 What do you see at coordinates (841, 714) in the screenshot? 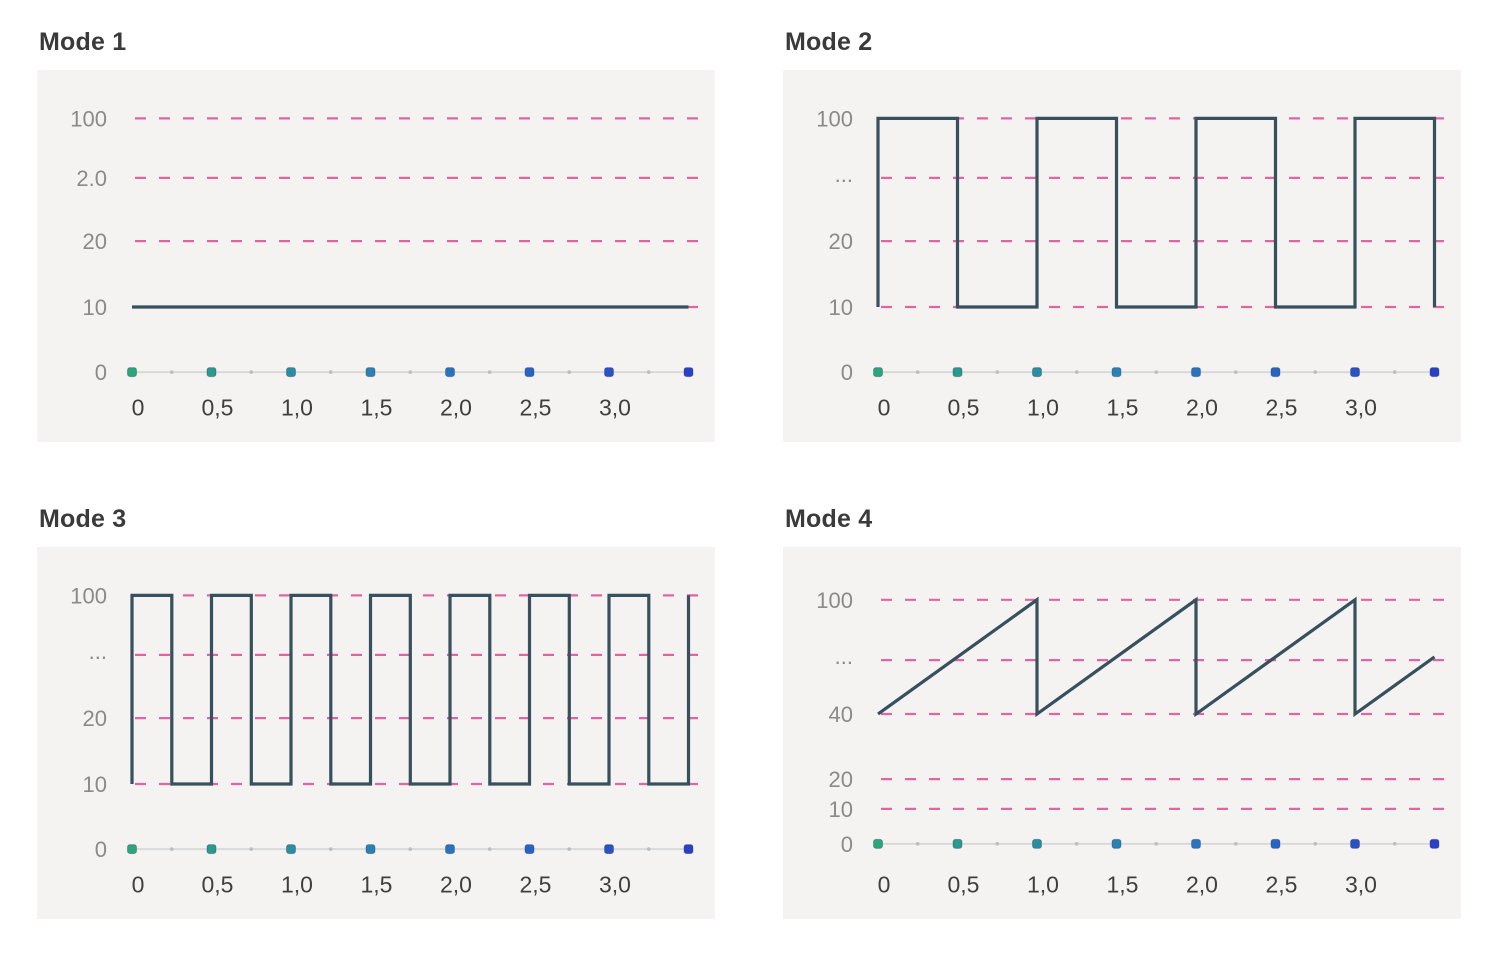
I see `y-tick-label: 40` at bounding box center [841, 714].